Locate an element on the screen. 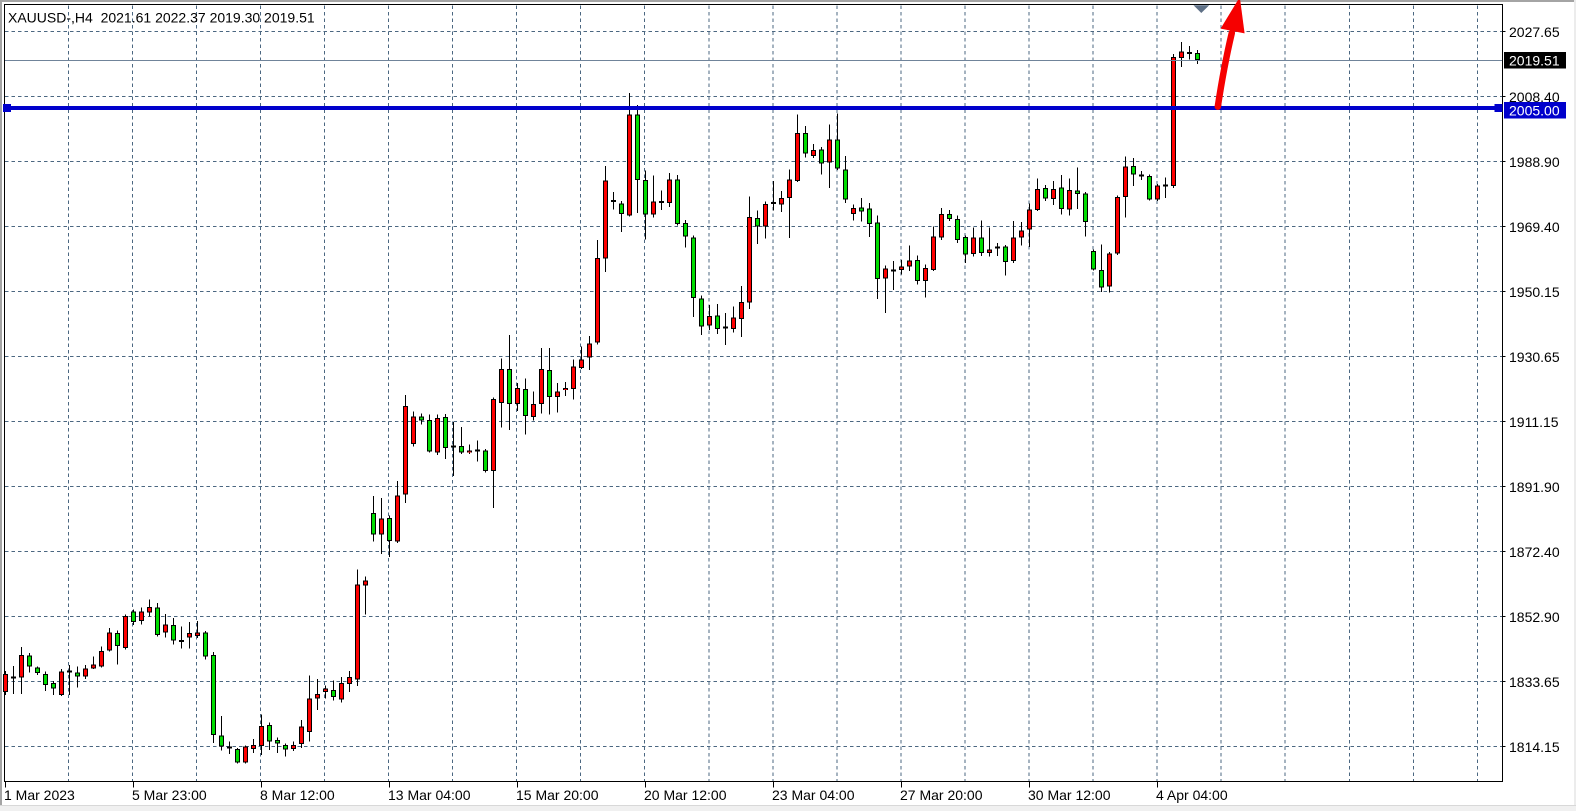 This screenshot has width=1576, height=811. svg-text: 23 Mar 04:00 is located at coordinates (813, 795).